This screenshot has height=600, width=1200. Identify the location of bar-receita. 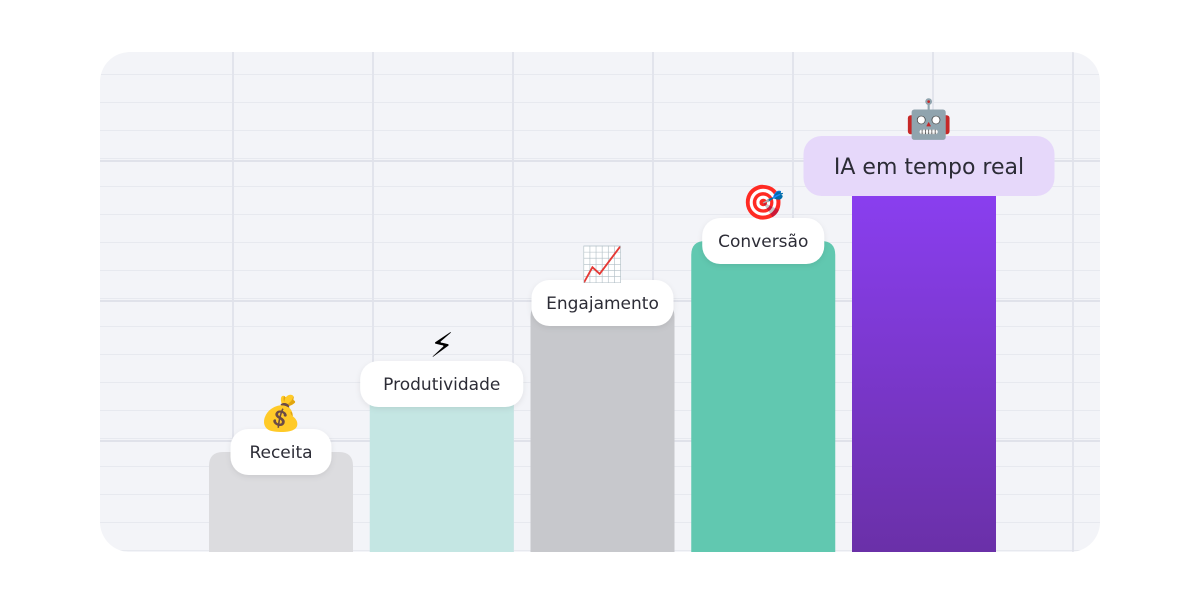
(281, 502).